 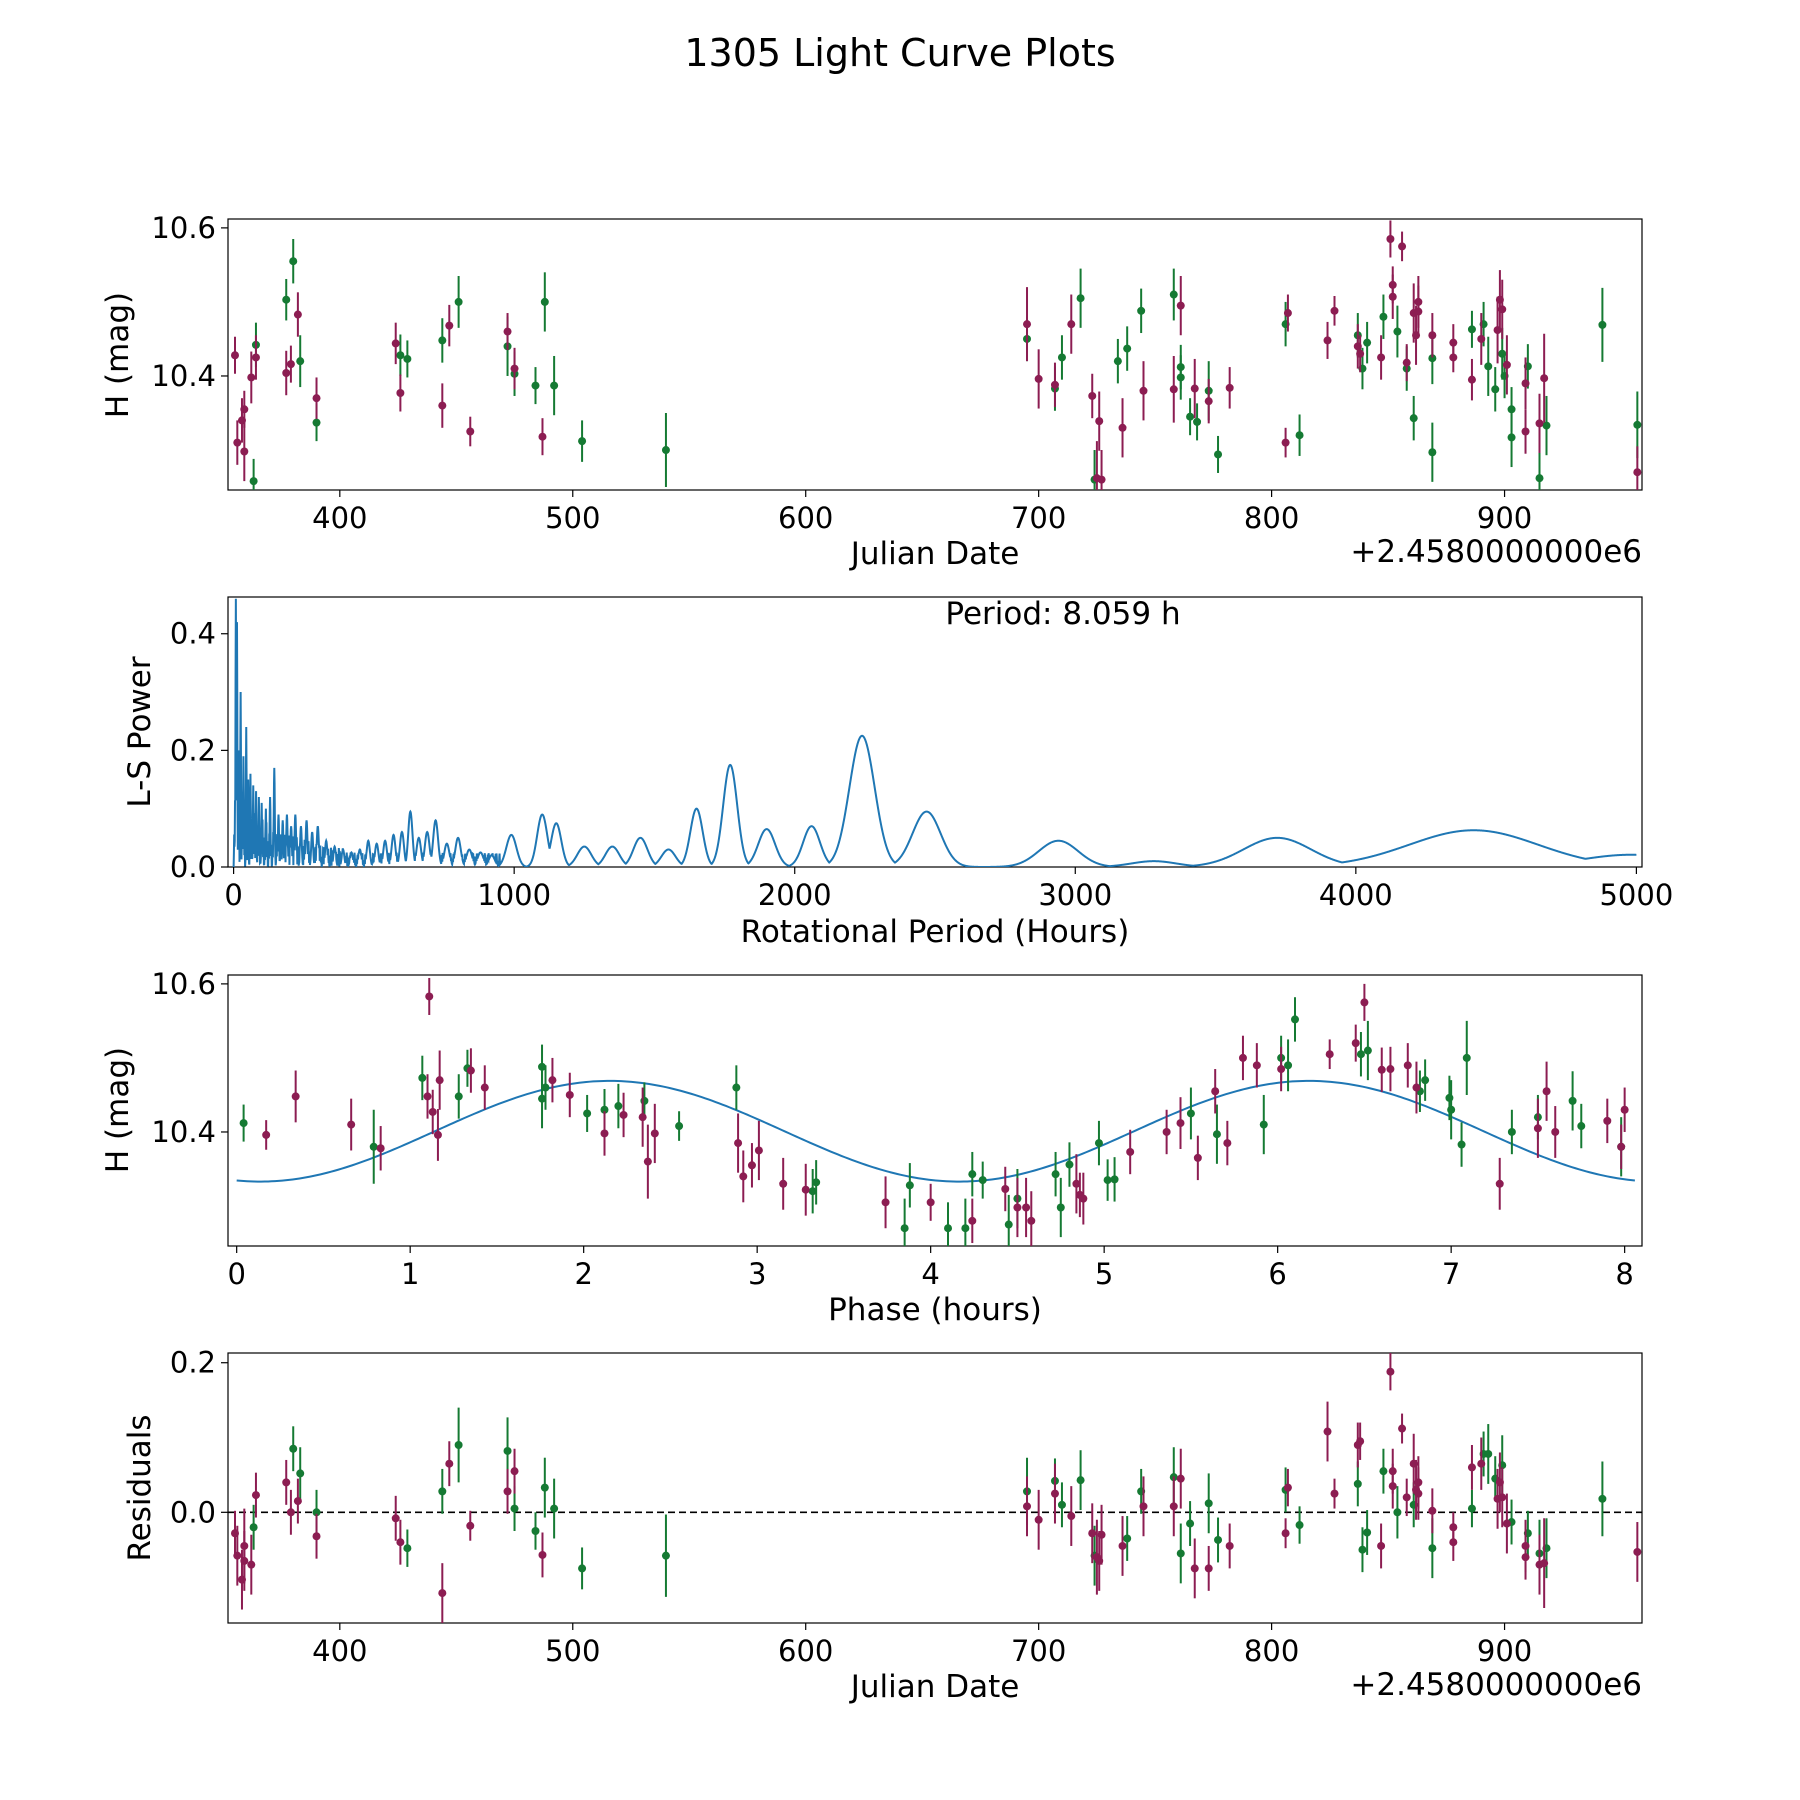 I want to click on residuals-x-offset-label: +2.4580000000e6, so click(x=1496, y=1685).